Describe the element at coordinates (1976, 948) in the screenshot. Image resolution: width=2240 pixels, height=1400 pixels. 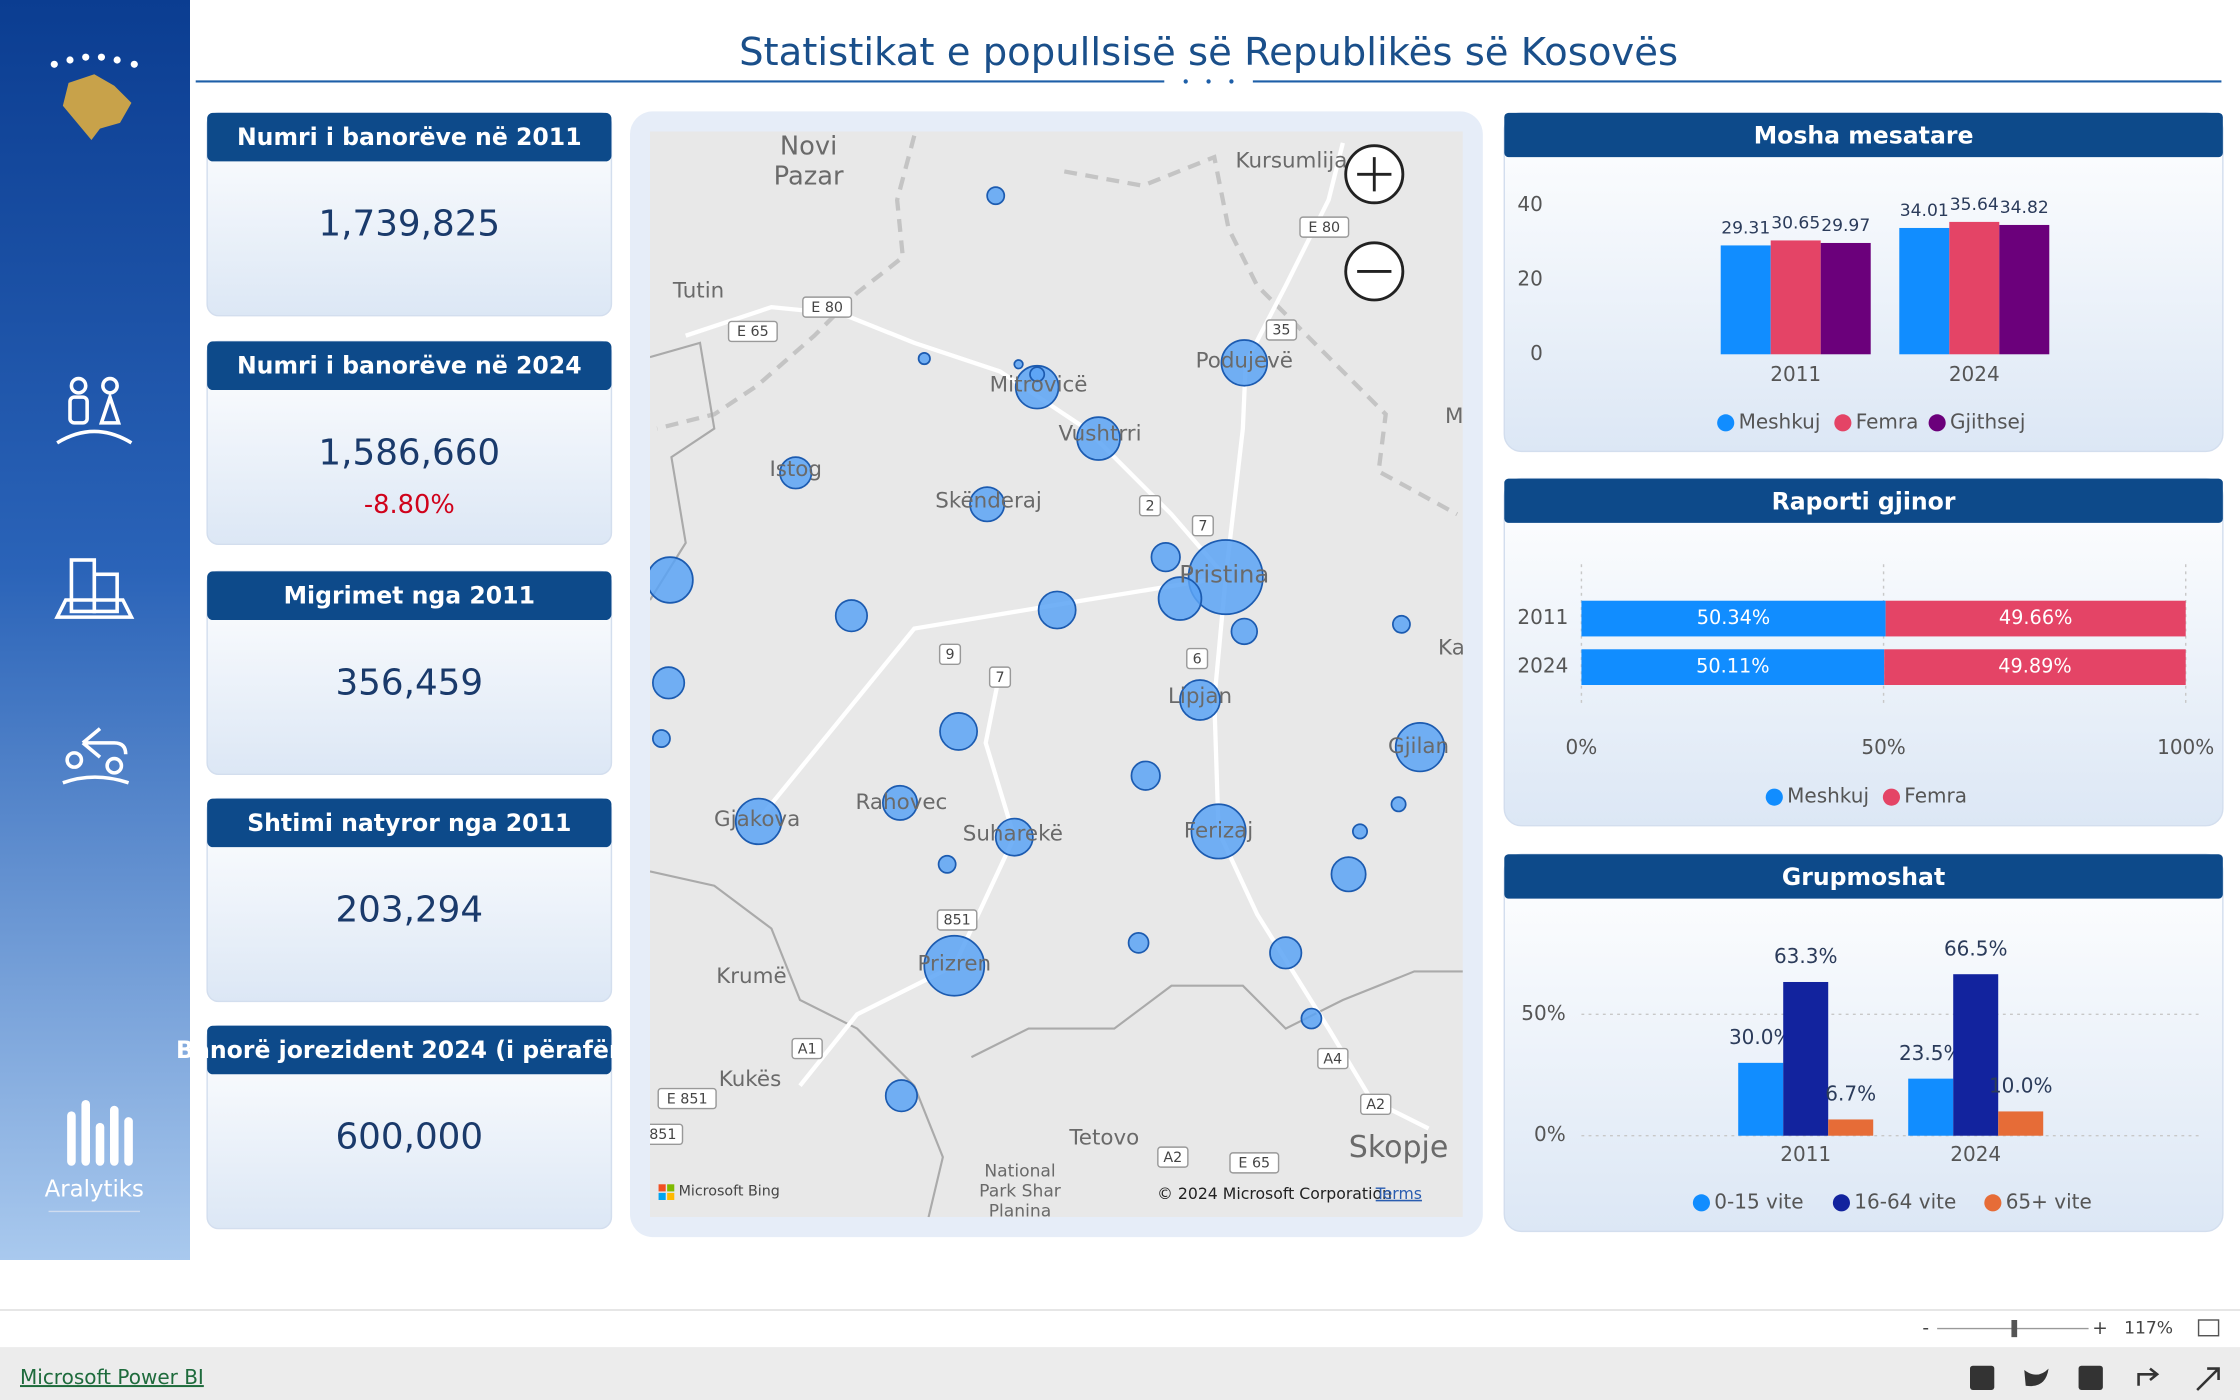
I see `data-label: 66.5%` at that location.